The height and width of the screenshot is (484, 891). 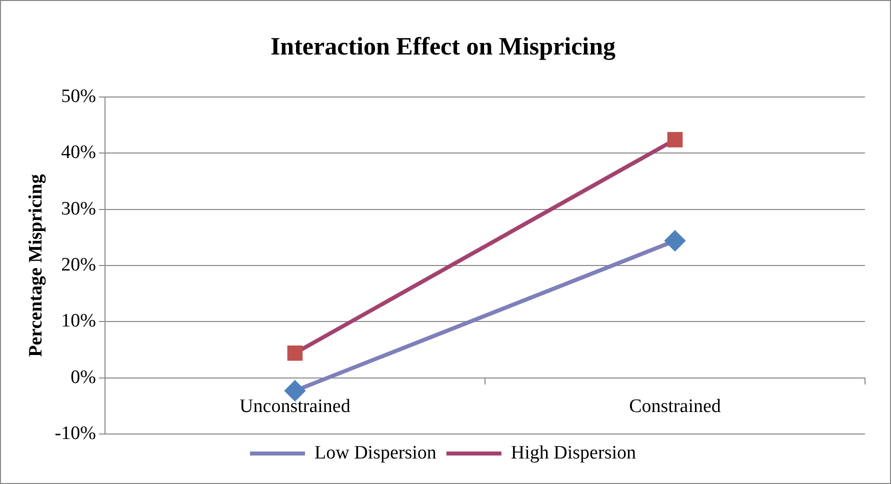 I want to click on y-tick-label: -10%, so click(x=75, y=433).